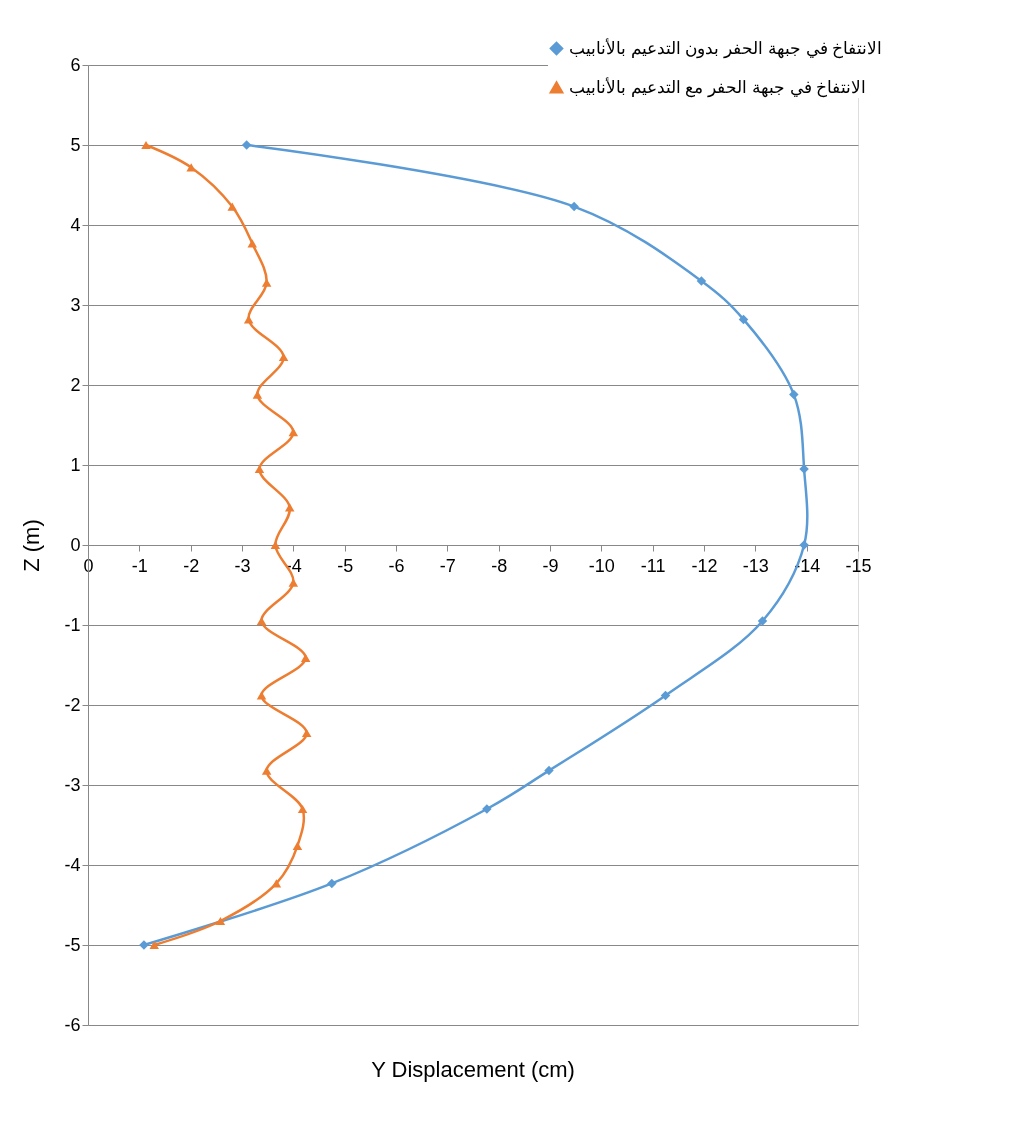 The width and height of the screenshot is (1023, 1133). What do you see at coordinates (75, 384) in the screenshot?
I see `y-tick-label: 2` at bounding box center [75, 384].